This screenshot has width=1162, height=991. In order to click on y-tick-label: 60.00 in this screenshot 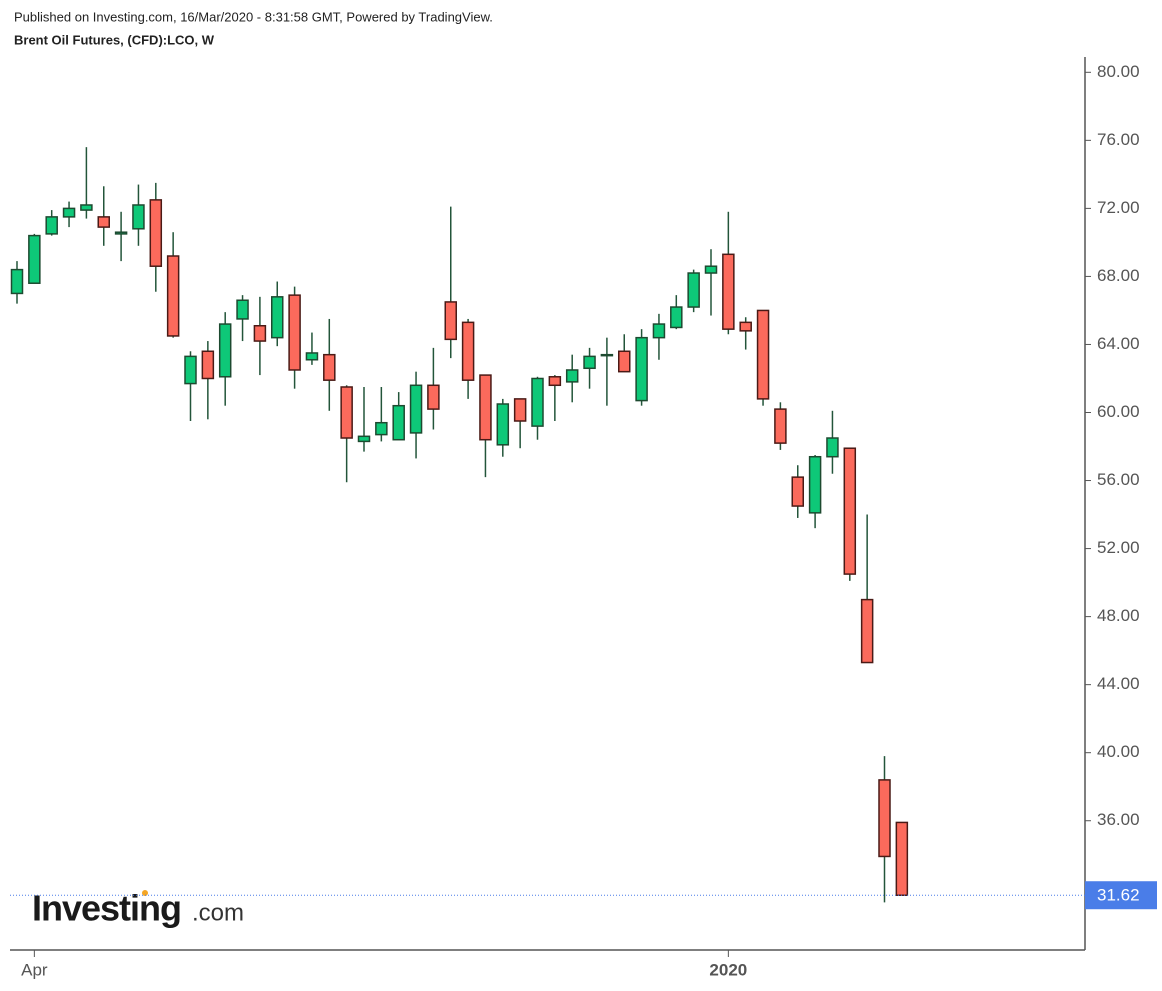, I will do `click(1118, 411)`.